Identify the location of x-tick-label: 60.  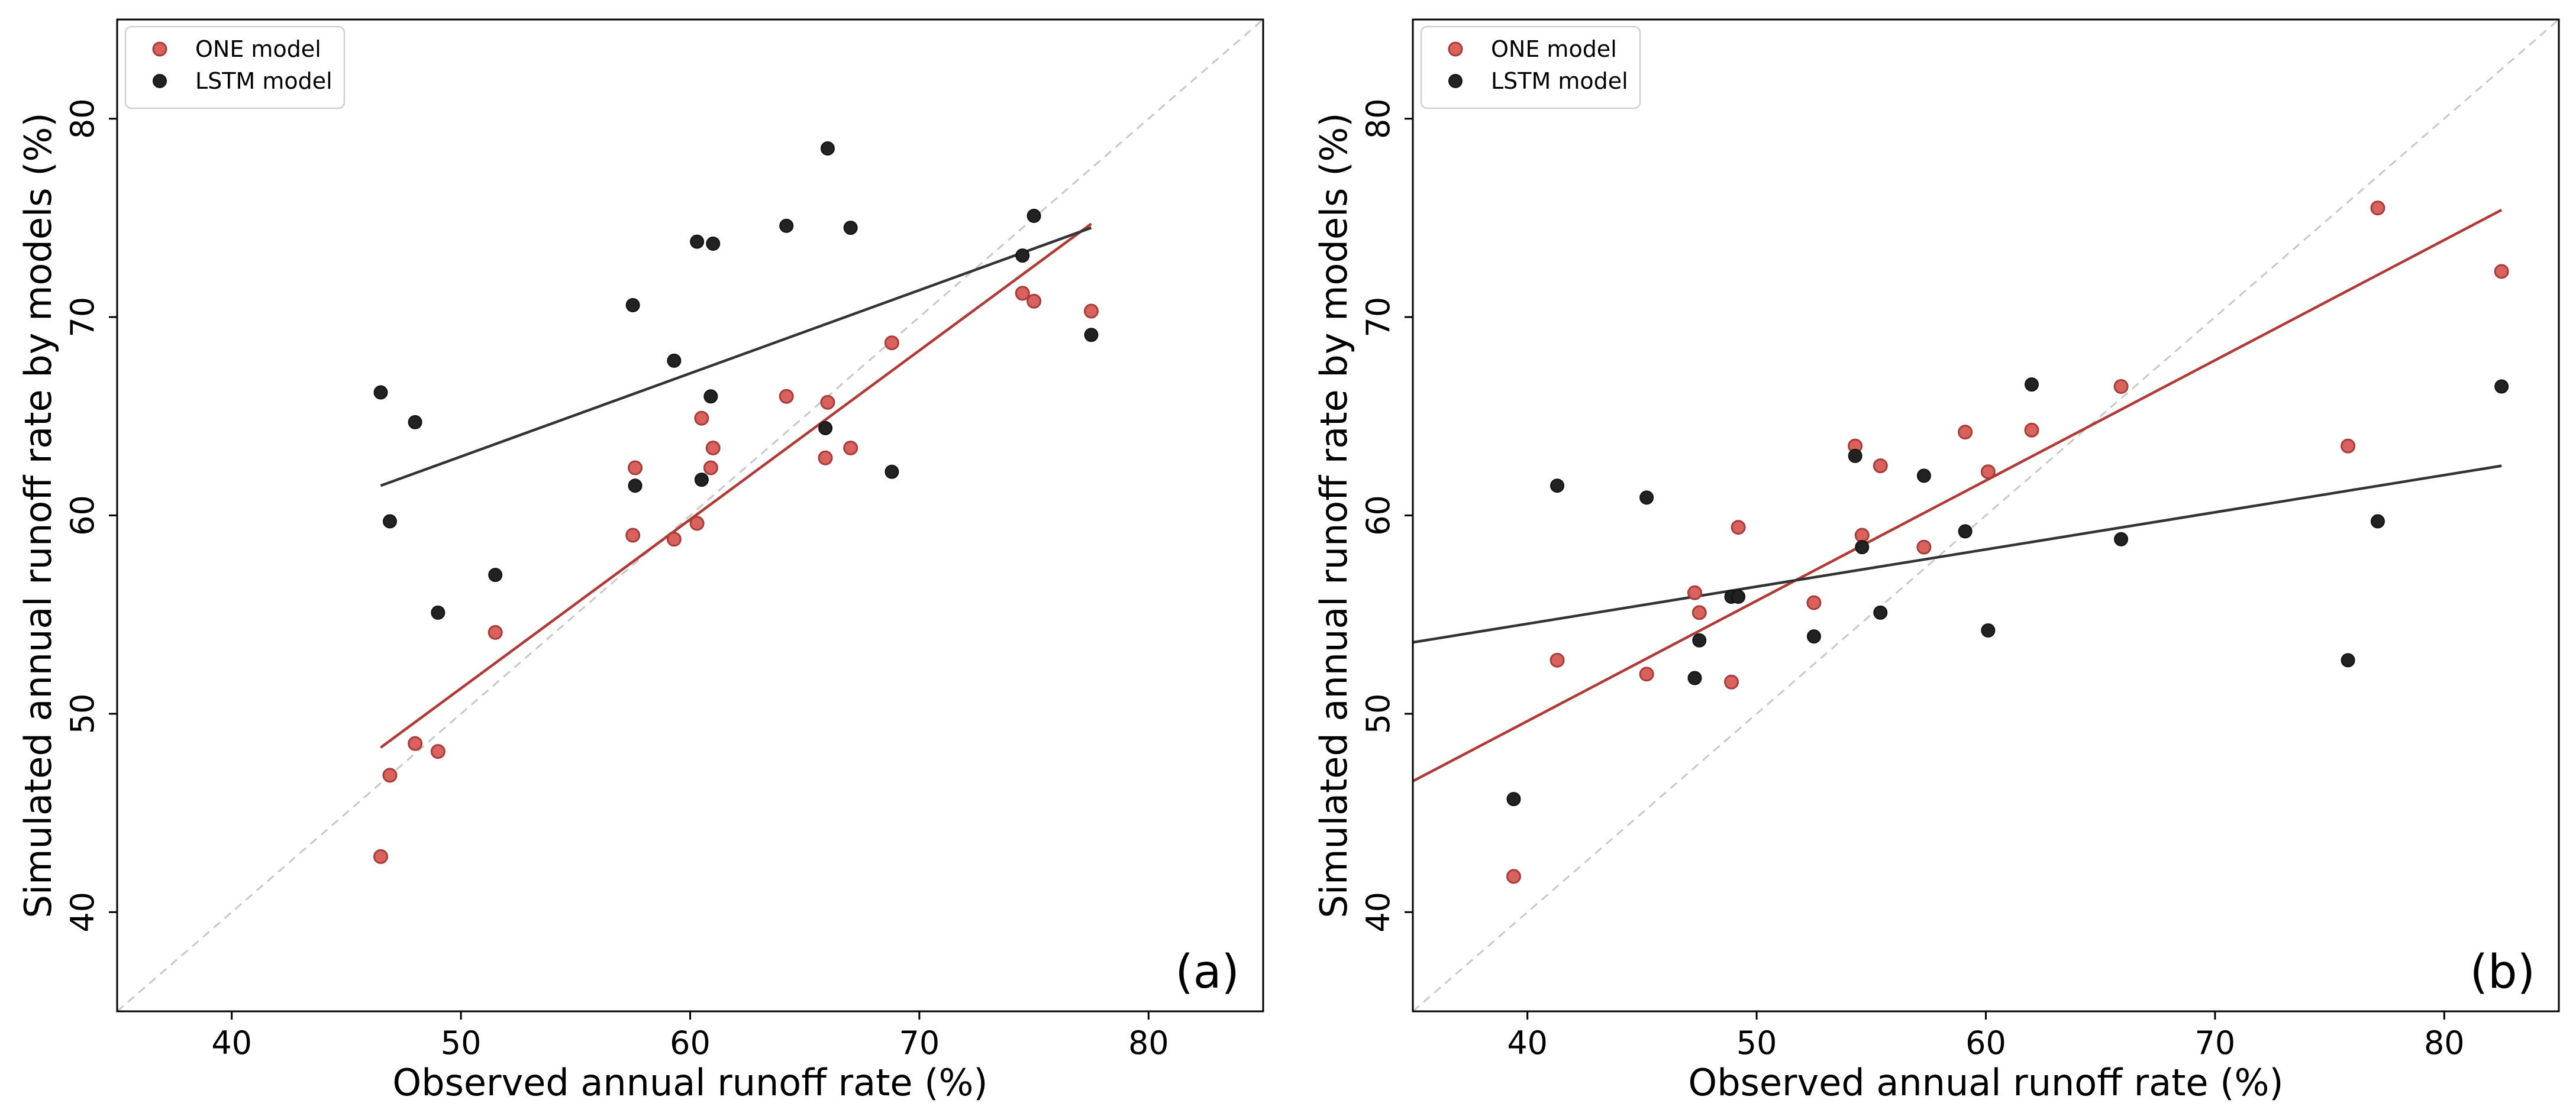
(690, 1043).